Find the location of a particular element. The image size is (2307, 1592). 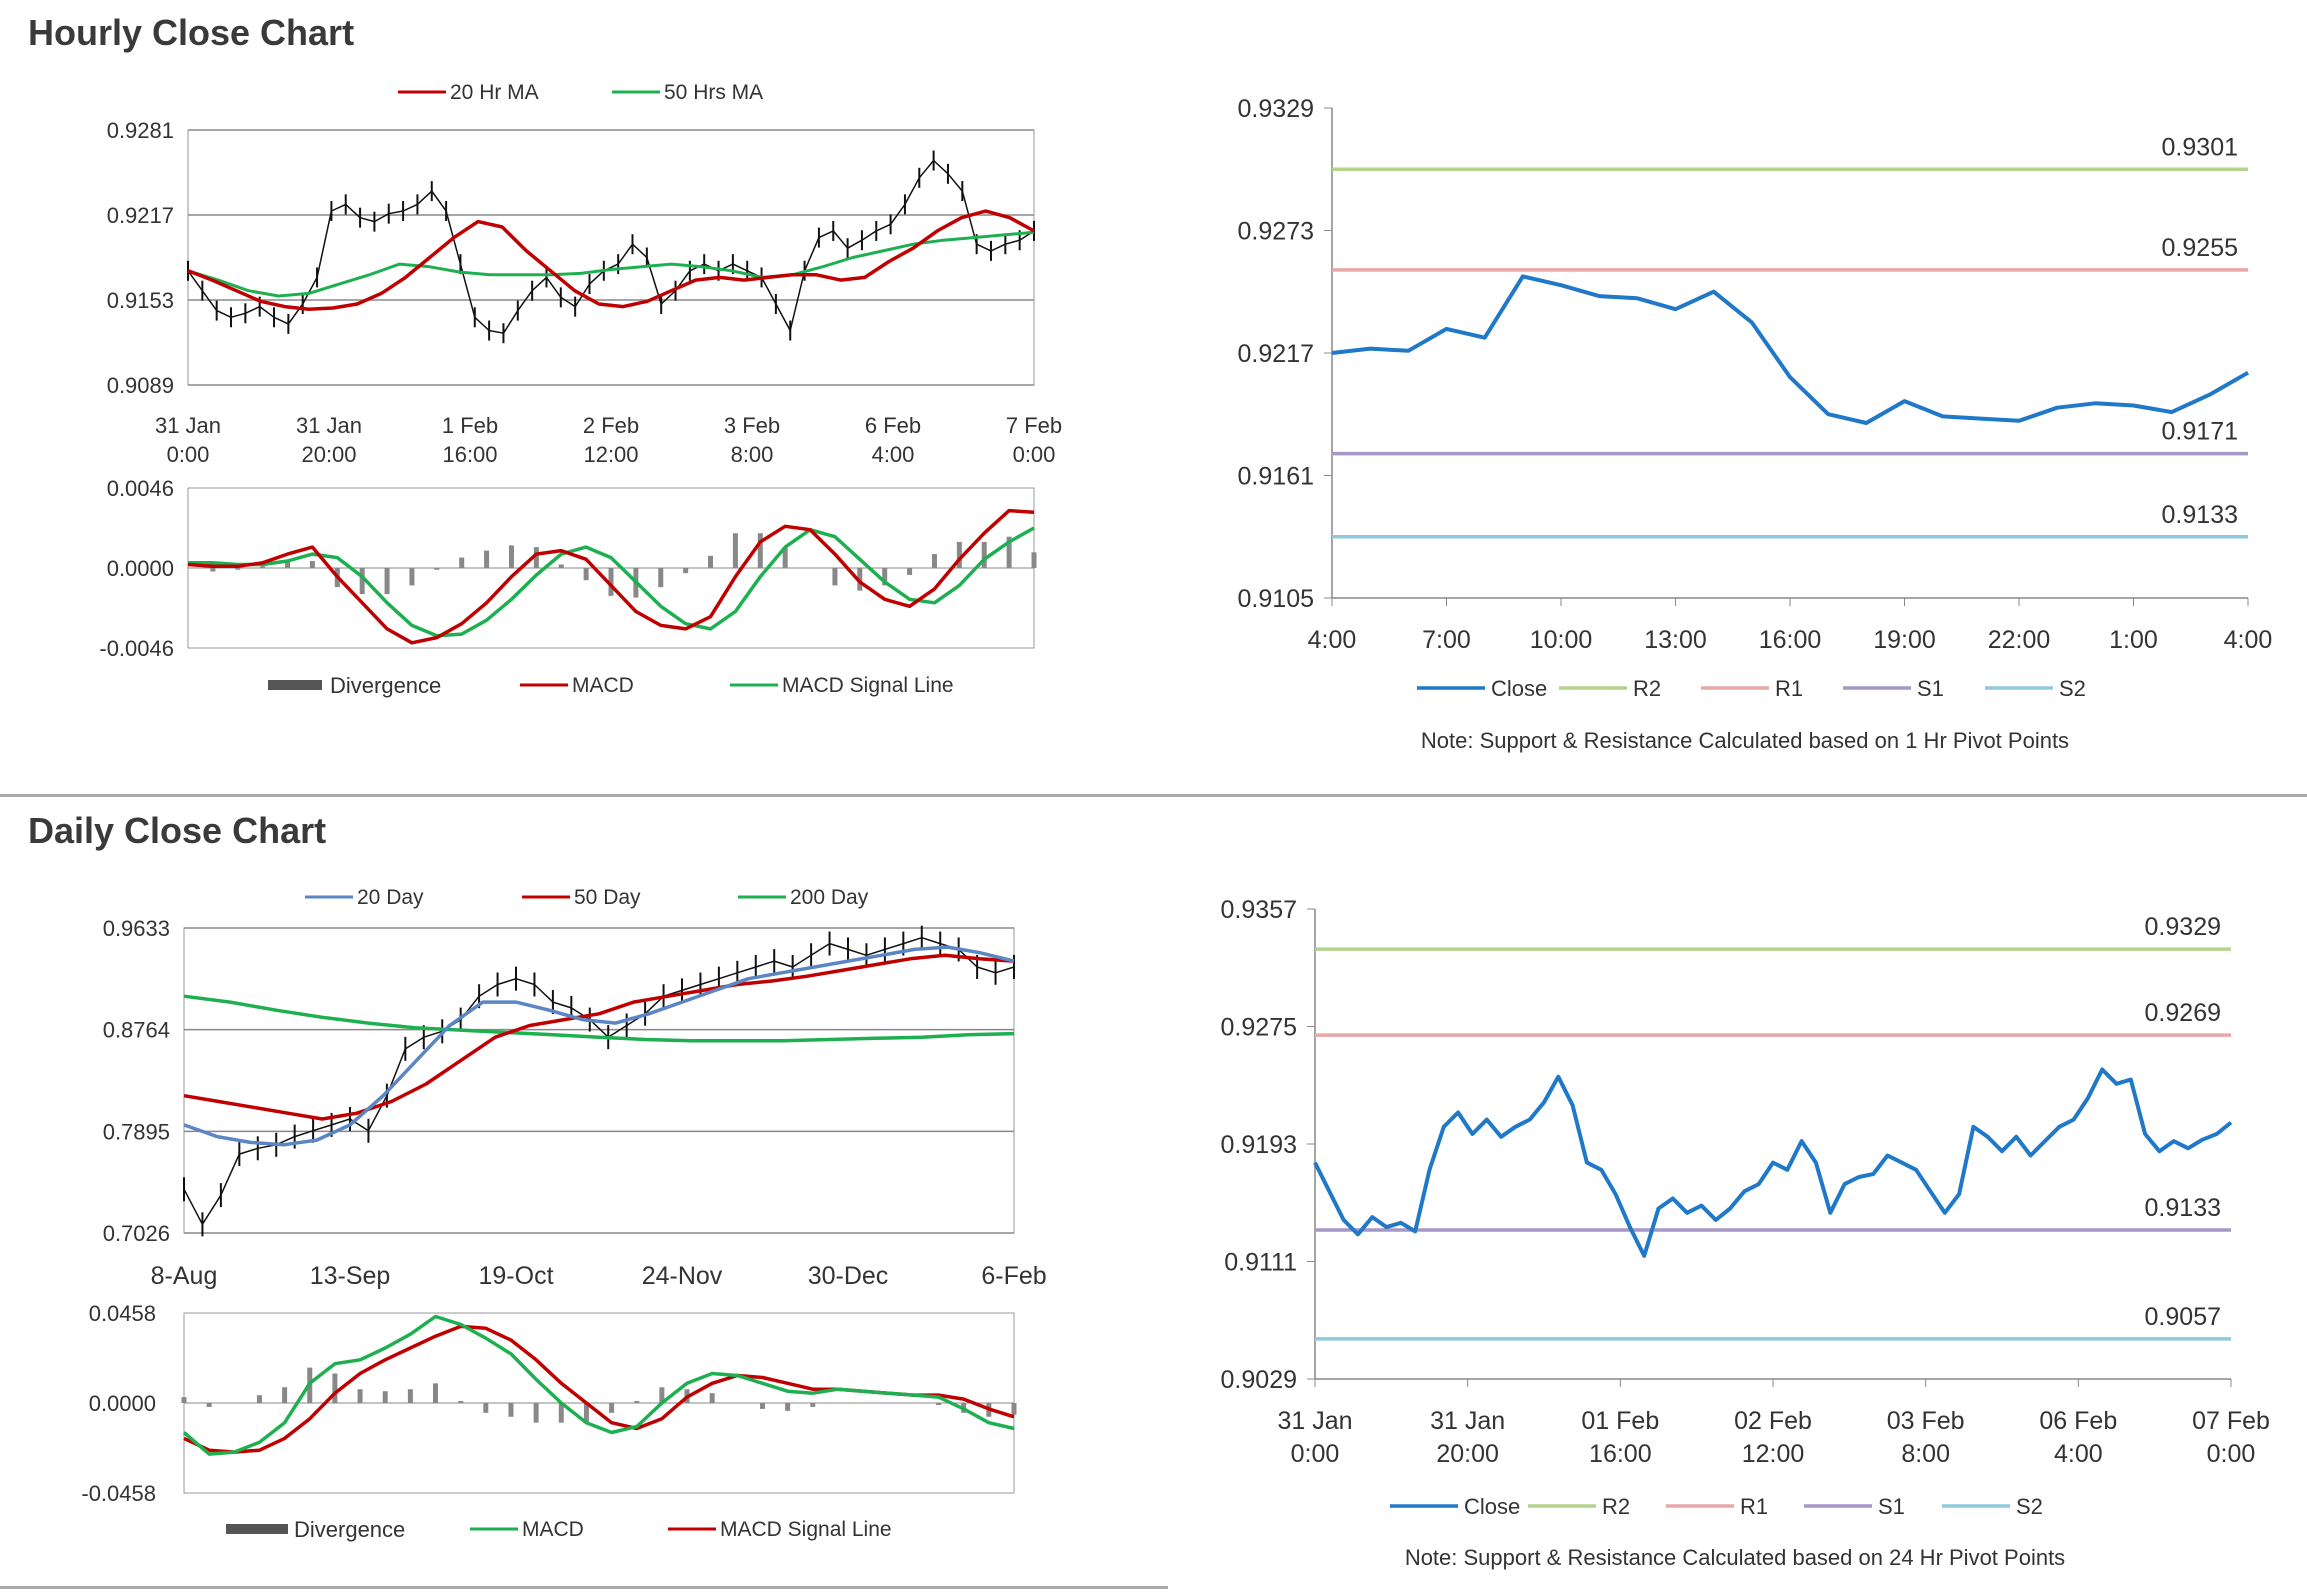

hourly_pivot-xtick-label: 16:00 is located at coordinates (1790, 640).